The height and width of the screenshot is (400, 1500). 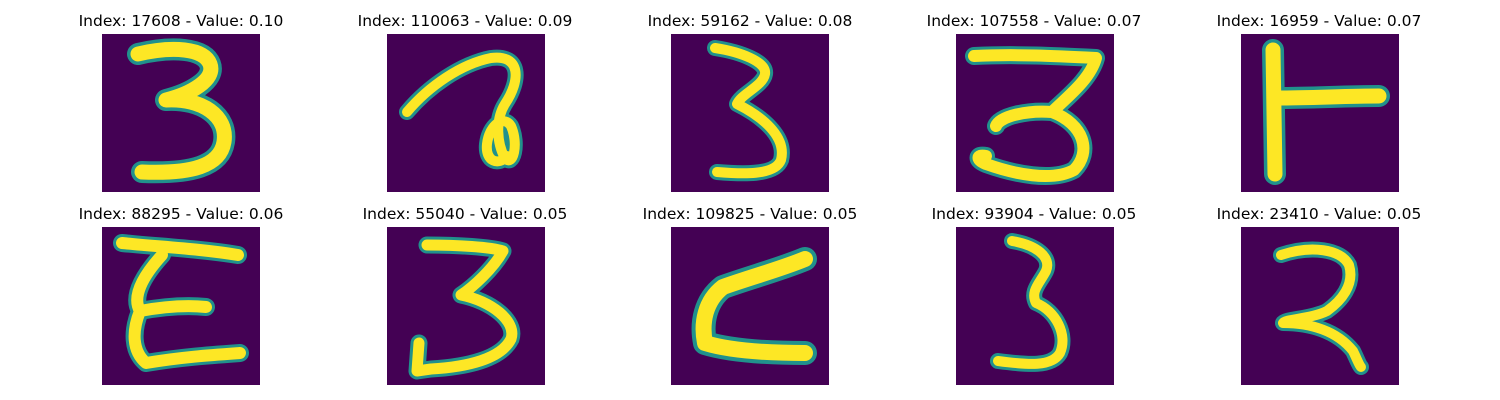 I want to click on panel-title: Index: 55040 - Value: 0.05, so click(x=465, y=214).